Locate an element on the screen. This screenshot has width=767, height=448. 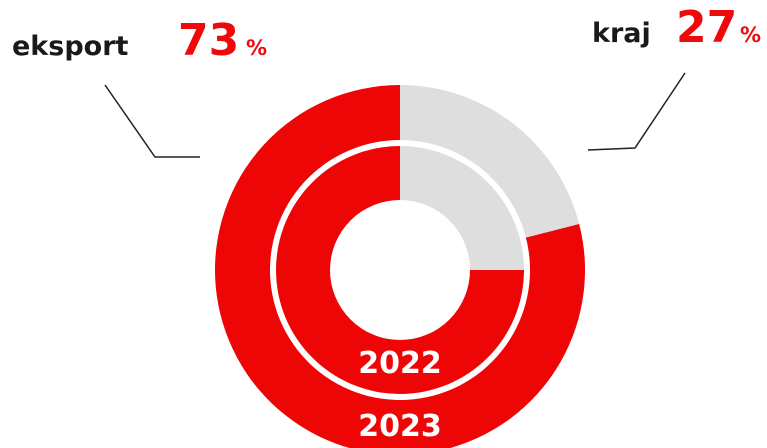
category-label: eksport is located at coordinates (70, 46).